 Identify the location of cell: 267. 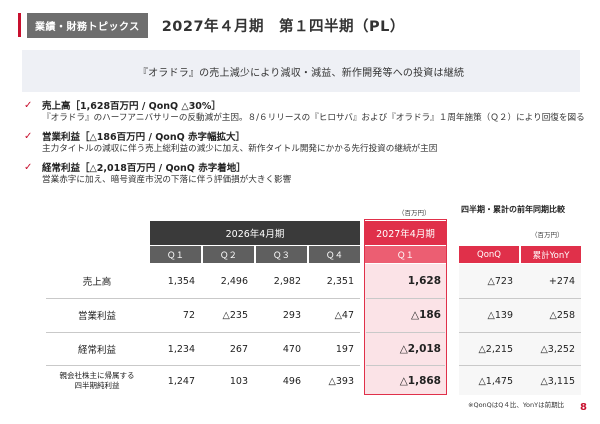
(238, 349).